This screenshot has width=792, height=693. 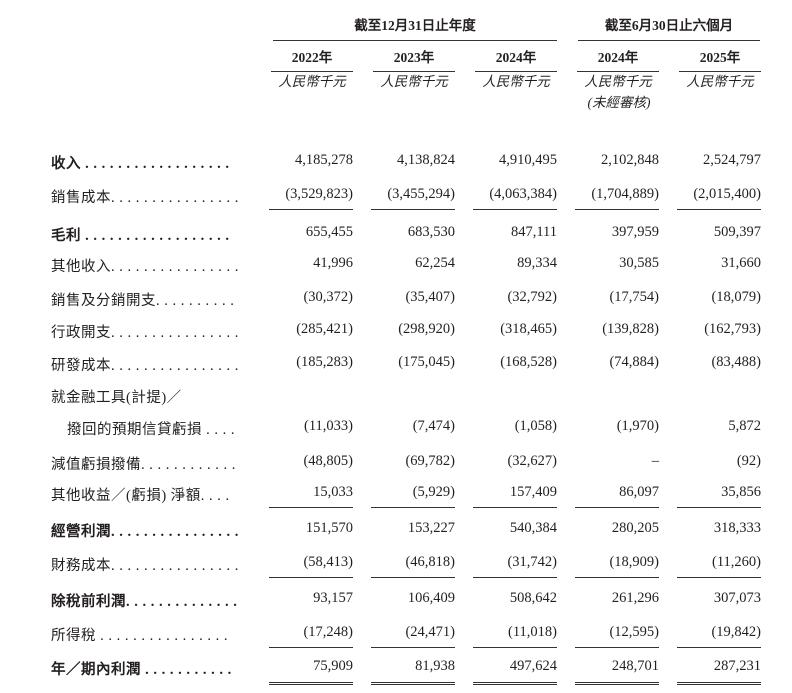 I want to click on cell-value: 287,231, so click(x=719, y=671).